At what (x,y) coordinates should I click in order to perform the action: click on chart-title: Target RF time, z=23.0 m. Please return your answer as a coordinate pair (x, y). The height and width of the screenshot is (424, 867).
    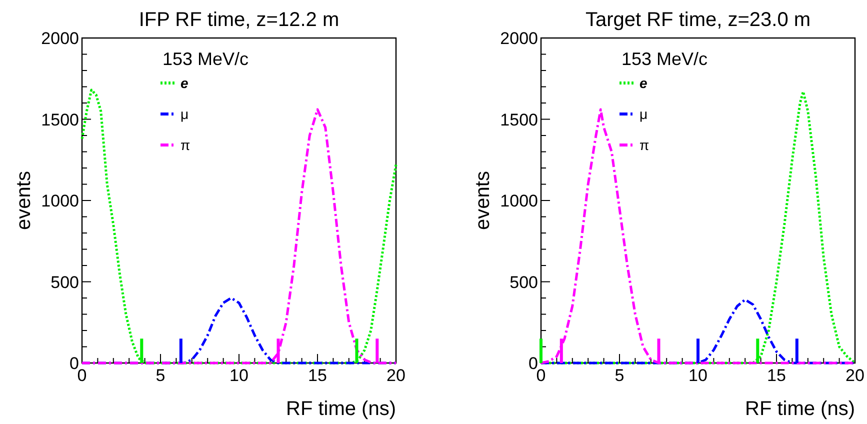
    Looking at the image, I should click on (698, 20).